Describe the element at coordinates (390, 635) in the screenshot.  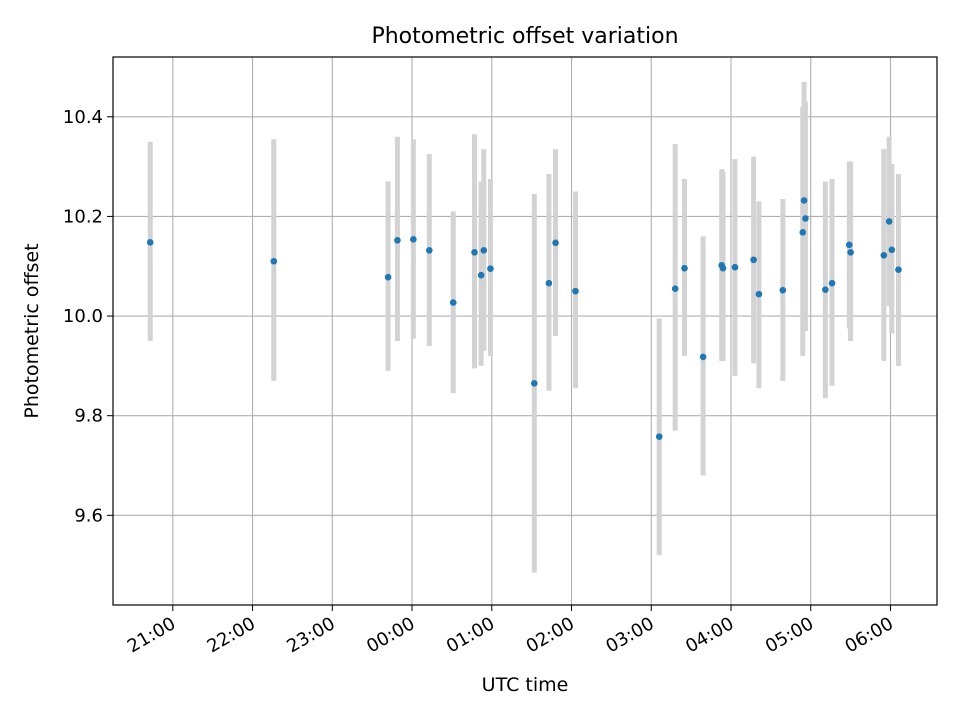
I see `x-tick-label: 00:00` at that location.